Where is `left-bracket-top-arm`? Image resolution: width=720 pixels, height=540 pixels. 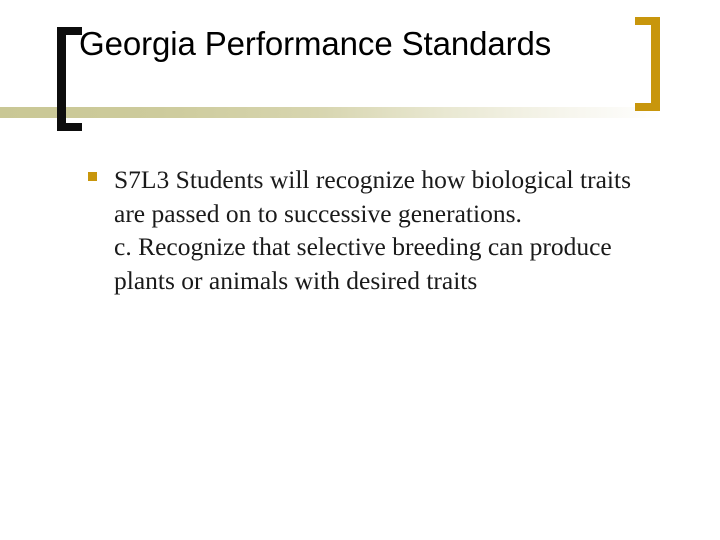
left-bracket-top-arm is located at coordinates (69, 31).